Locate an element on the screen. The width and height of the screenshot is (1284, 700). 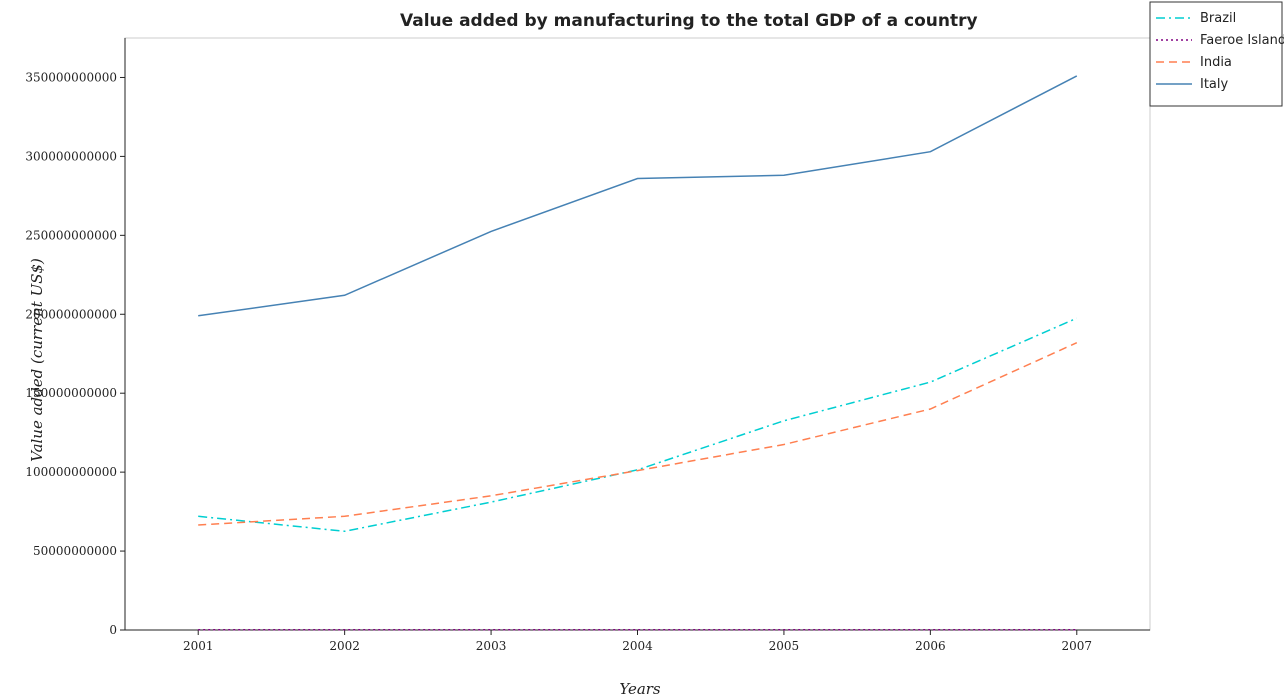
legend-label: Italy is located at coordinates (1214, 84).